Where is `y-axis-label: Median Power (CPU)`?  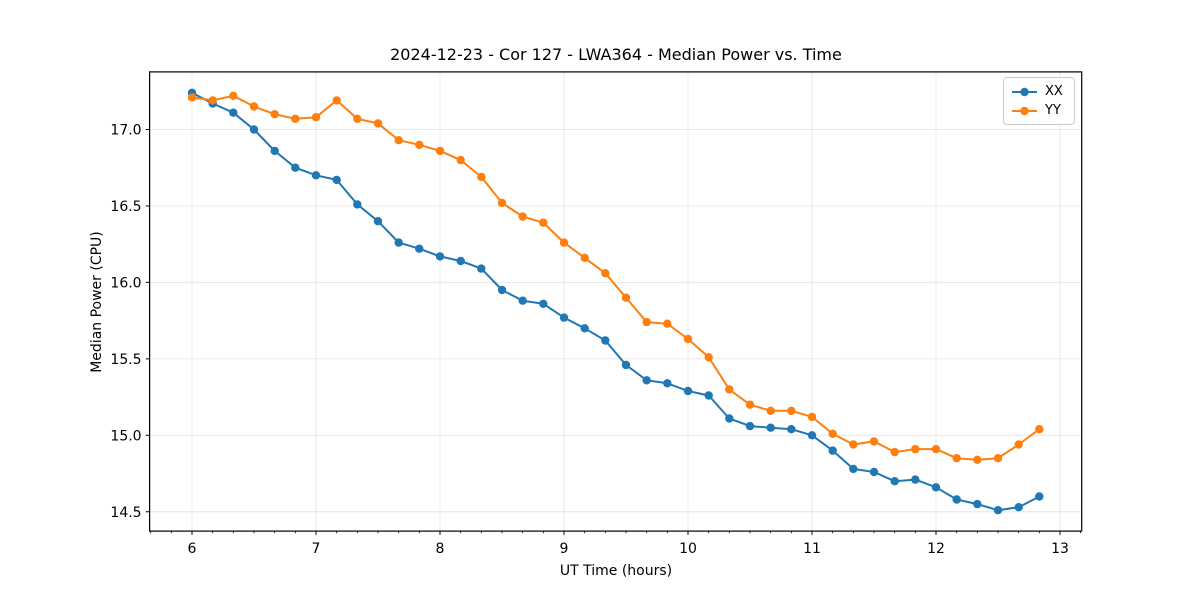 y-axis-label: Median Power (CPU) is located at coordinates (97, 302).